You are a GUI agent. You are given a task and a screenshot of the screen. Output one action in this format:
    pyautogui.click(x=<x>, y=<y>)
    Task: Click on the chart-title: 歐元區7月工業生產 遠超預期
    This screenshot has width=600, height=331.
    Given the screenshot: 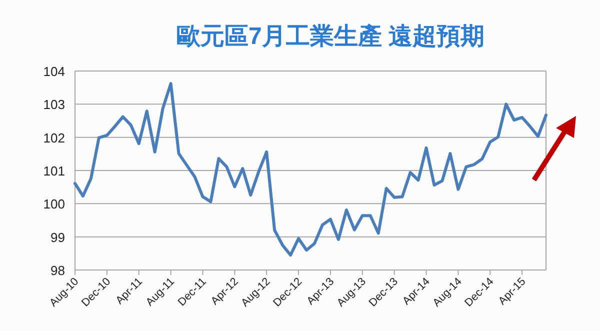 What is the action you would take?
    pyautogui.click(x=330, y=36)
    